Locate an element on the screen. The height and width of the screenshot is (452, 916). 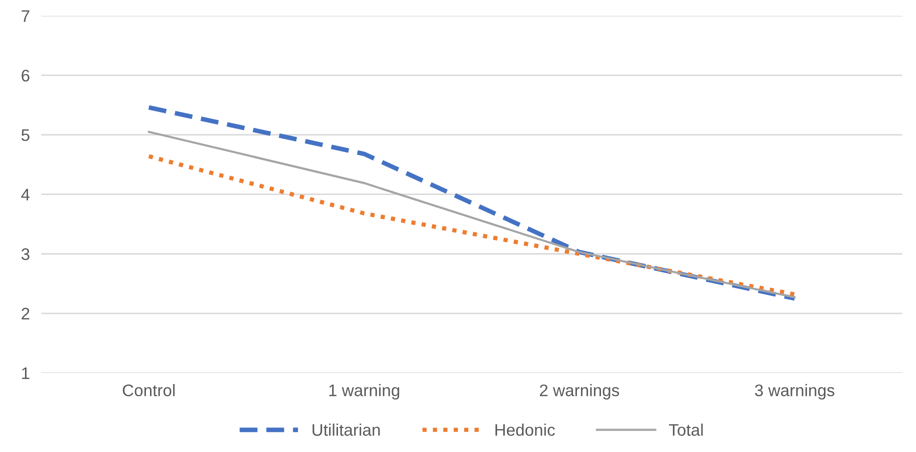
y-tick-label: 7 is located at coordinates (26, 16).